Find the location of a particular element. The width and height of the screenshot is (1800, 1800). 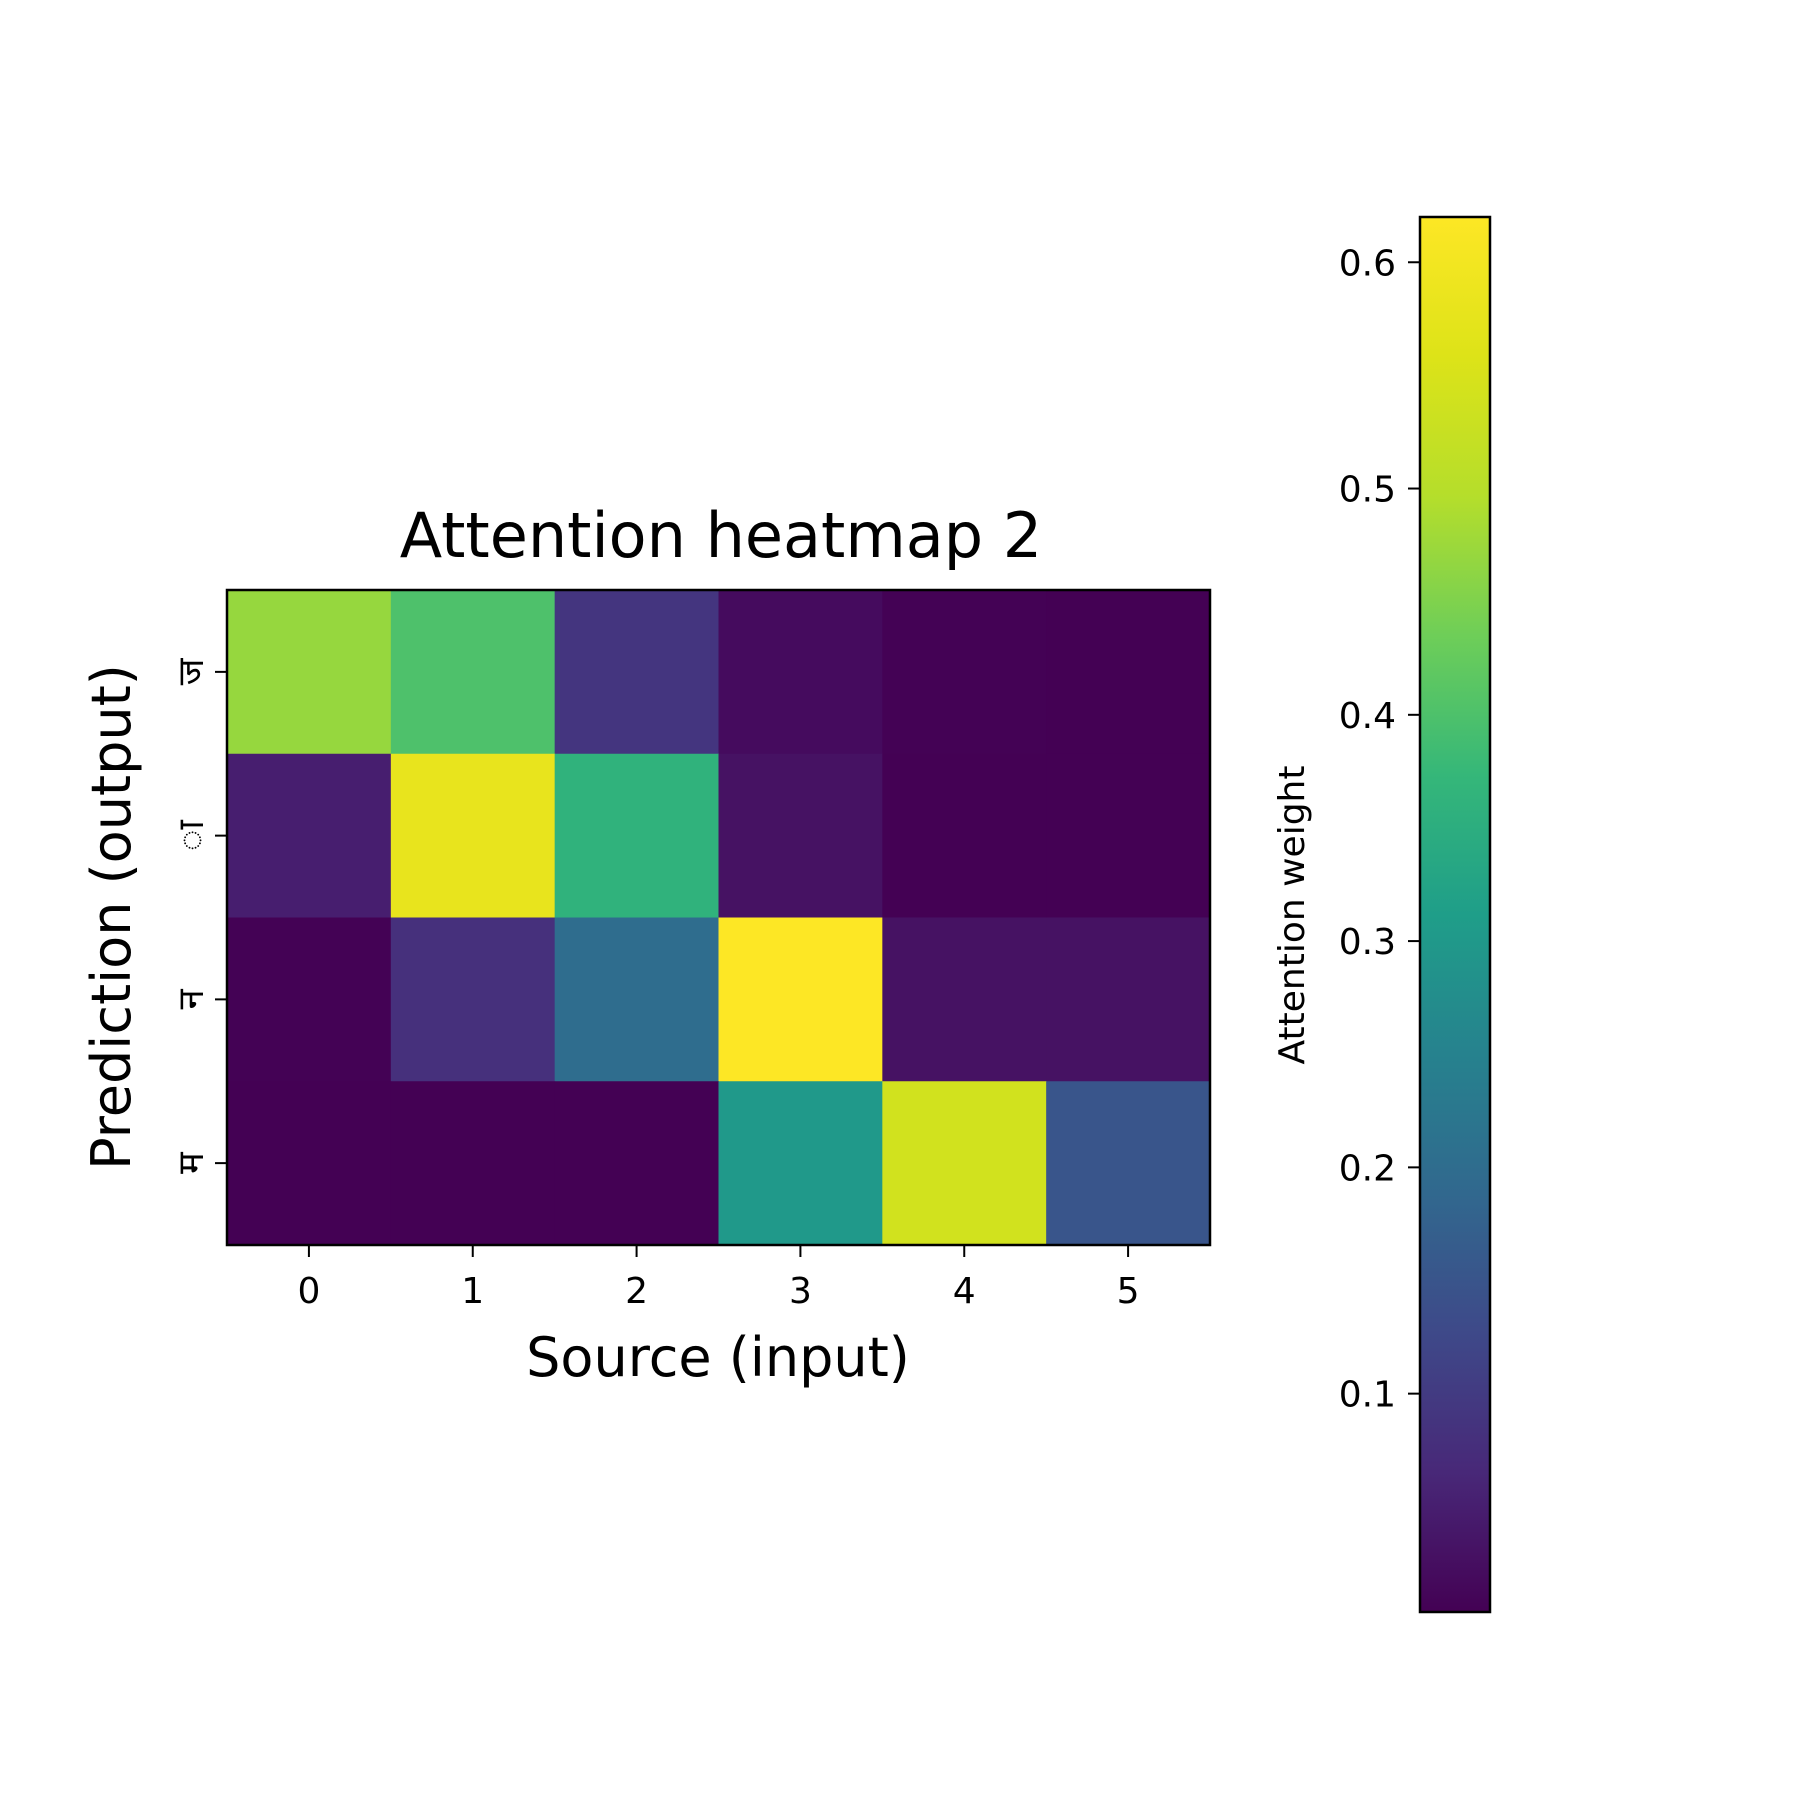

y-tick-label: न is located at coordinates (191, 998).